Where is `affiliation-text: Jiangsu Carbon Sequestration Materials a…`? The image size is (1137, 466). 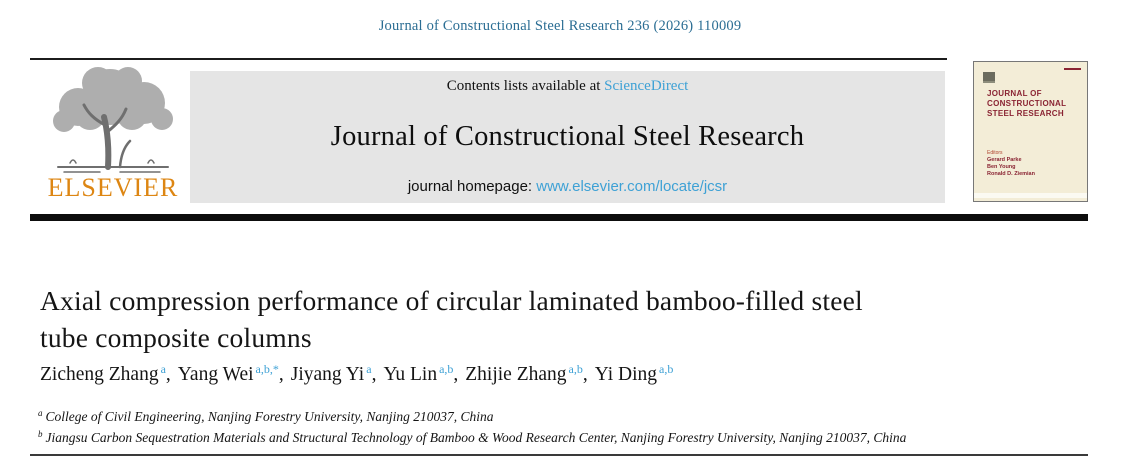 affiliation-text: Jiangsu Carbon Sequestration Materials a… is located at coordinates (476, 437).